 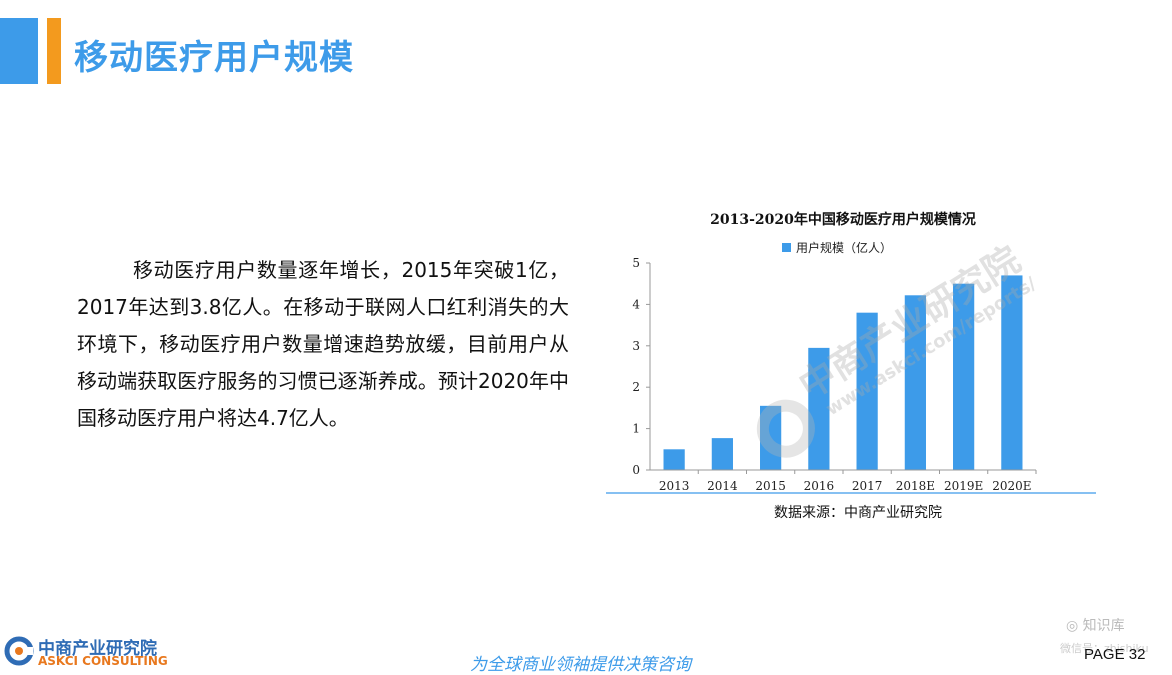 I want to click on chart-source: 数据来源：中商产业研究院, so click(x=858, y=513).